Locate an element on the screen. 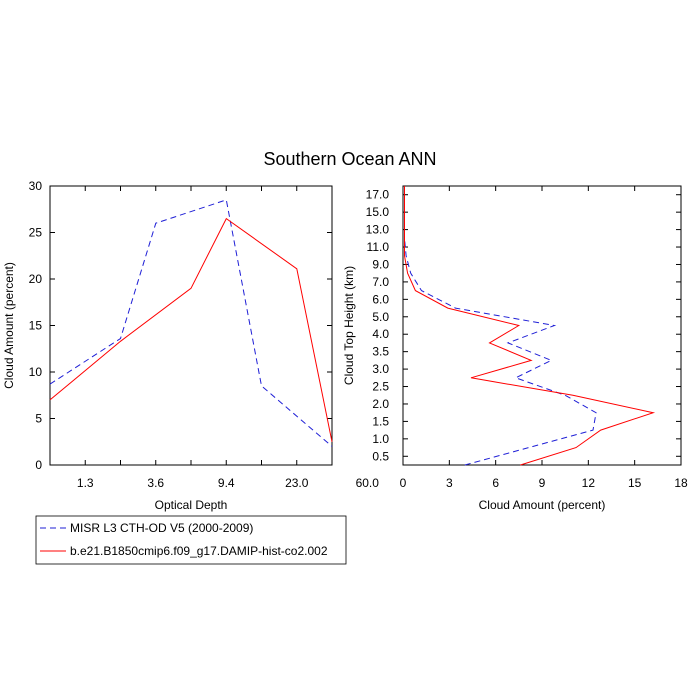 This screenshot has width=700, height=700. cloud-top-height-xlabel: Cloud Amount (percent) is located at coordinates (542, 505).